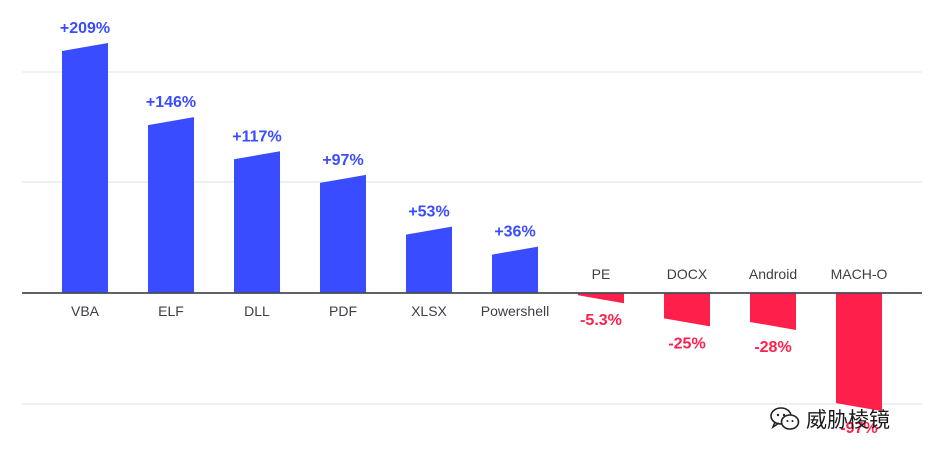 The image size is (933, 462). Describe the element at coordinates (859, 274) in the screenshot. I see `category-label: MACH-O` at that location.